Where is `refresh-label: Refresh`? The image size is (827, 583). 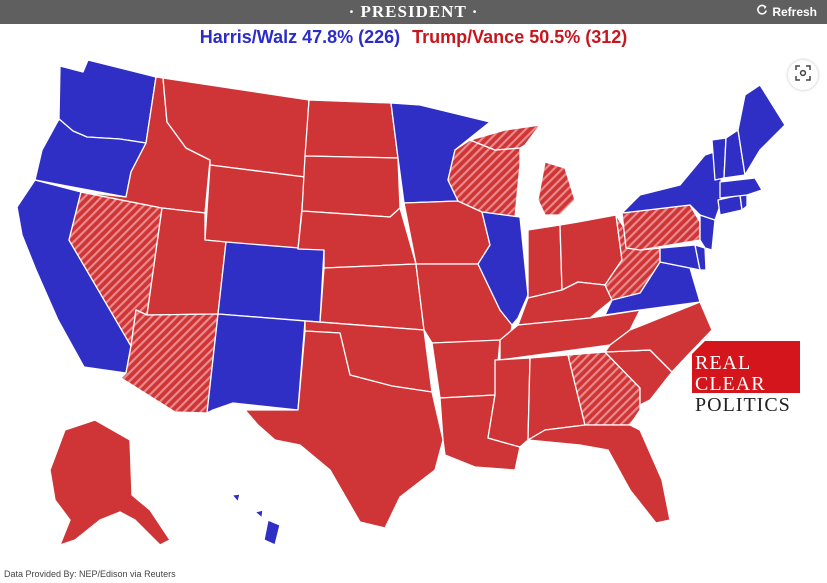
refresh-label: Refresh is located at coordinates (794, 12).